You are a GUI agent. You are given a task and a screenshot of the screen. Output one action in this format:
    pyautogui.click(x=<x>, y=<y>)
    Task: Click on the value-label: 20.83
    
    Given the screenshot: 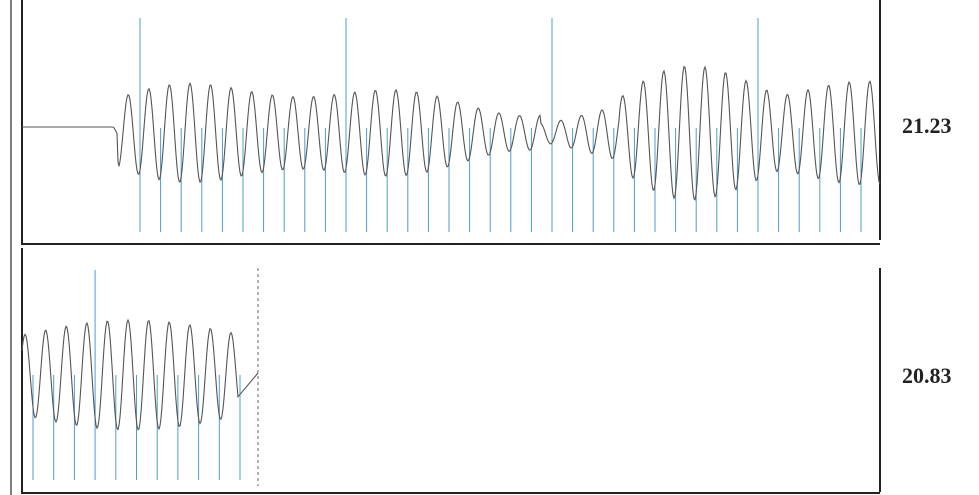 What is the action you would take?
    pyautogui.click(x=927, y=375)
    